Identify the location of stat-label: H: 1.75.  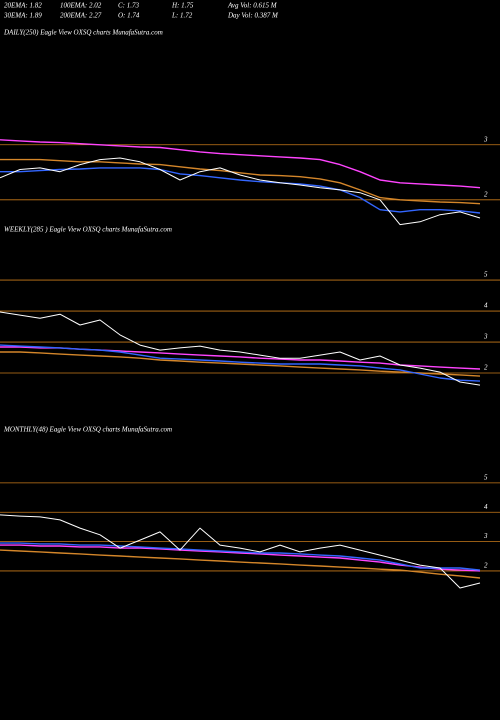
(182, 6).